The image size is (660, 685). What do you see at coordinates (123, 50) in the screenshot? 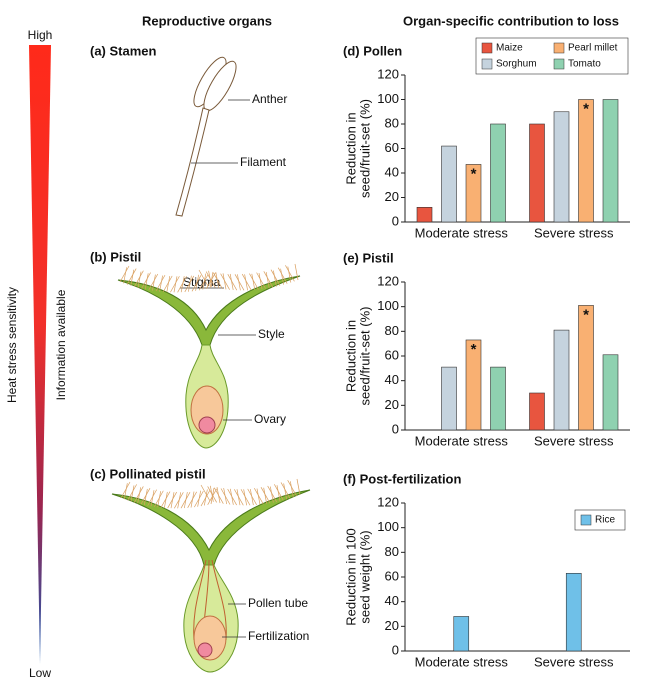
I see `diagram-title: (a) Stamen` at bounding box center [123, 50].